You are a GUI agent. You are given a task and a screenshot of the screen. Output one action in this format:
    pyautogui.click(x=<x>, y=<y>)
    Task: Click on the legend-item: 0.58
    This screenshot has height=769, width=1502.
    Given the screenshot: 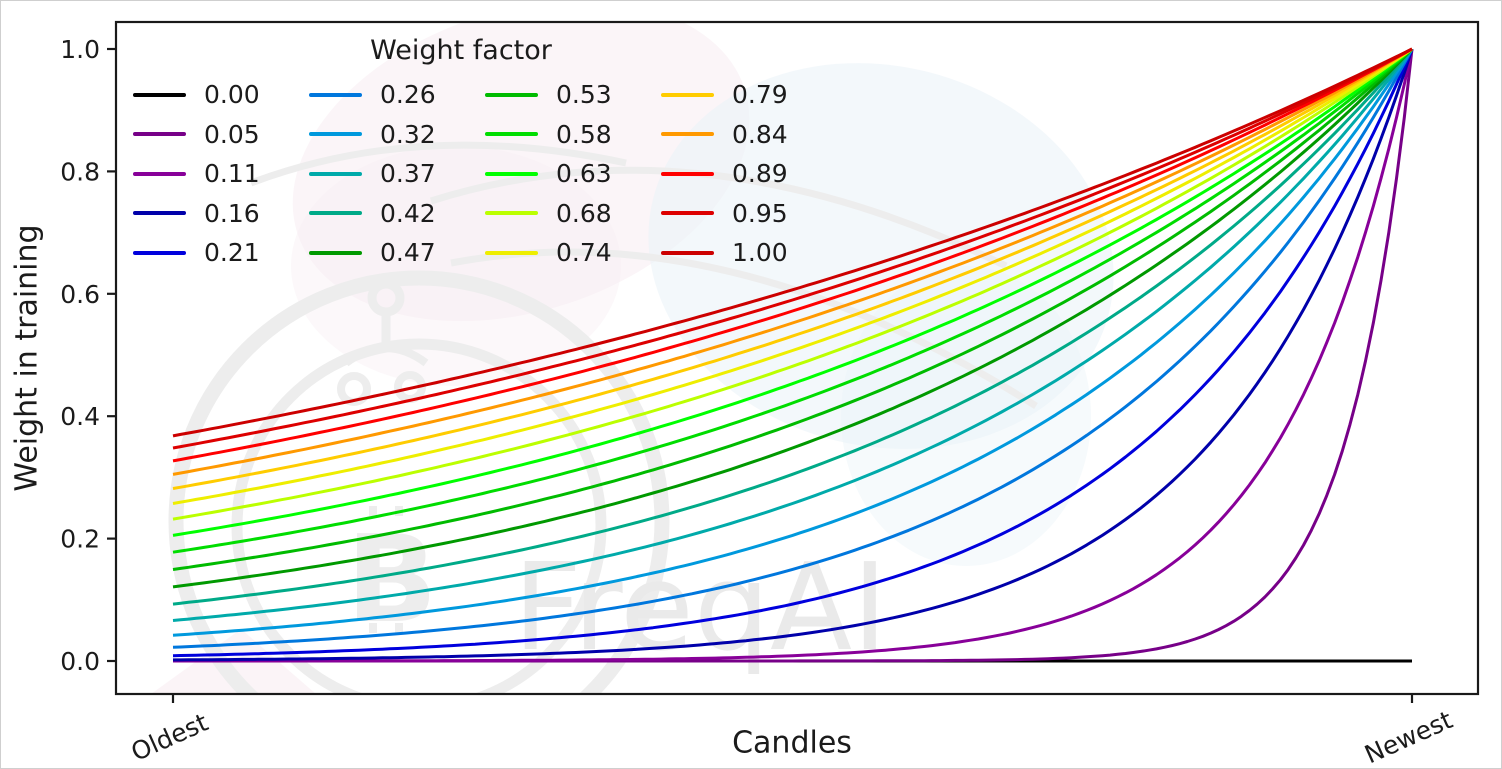 What is the action you would take?
    pyautogui.click(x=573, y=135)
    